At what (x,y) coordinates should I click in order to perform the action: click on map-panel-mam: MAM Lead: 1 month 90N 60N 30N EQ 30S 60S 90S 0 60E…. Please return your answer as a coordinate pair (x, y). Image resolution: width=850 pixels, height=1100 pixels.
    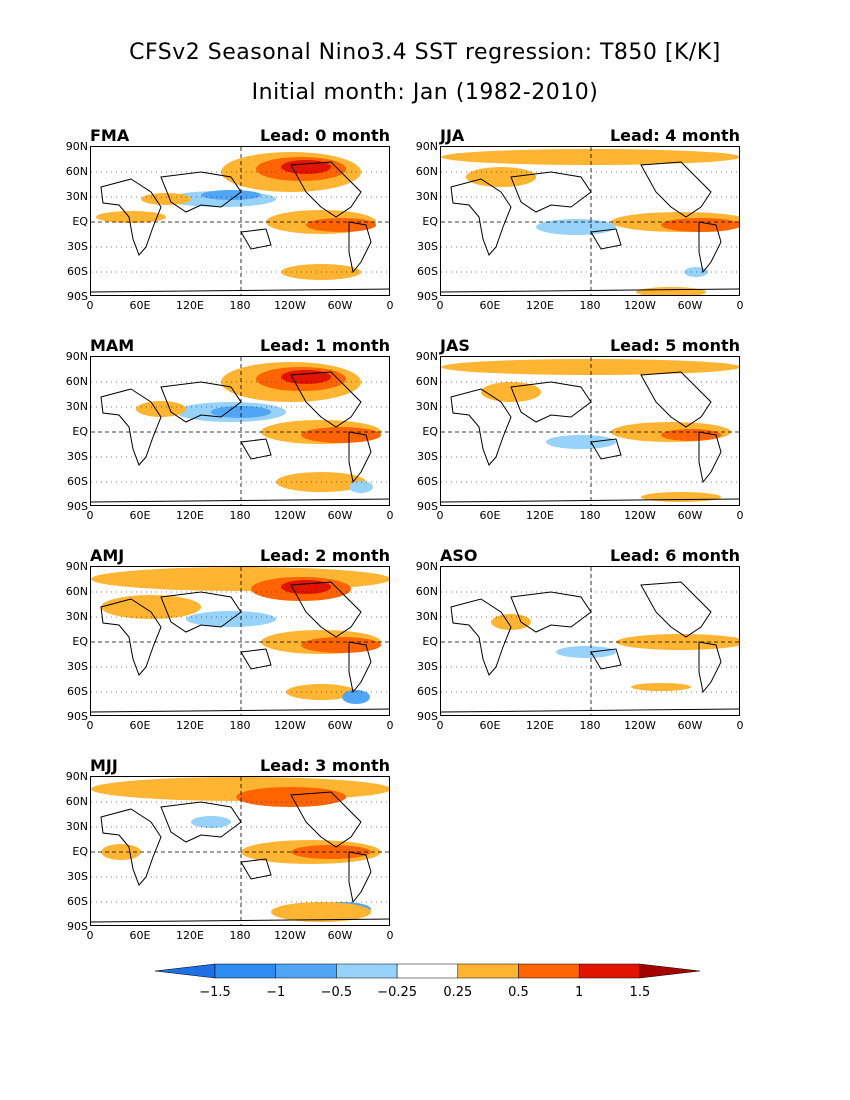
    Looking at the image, I should click on (273, 436).